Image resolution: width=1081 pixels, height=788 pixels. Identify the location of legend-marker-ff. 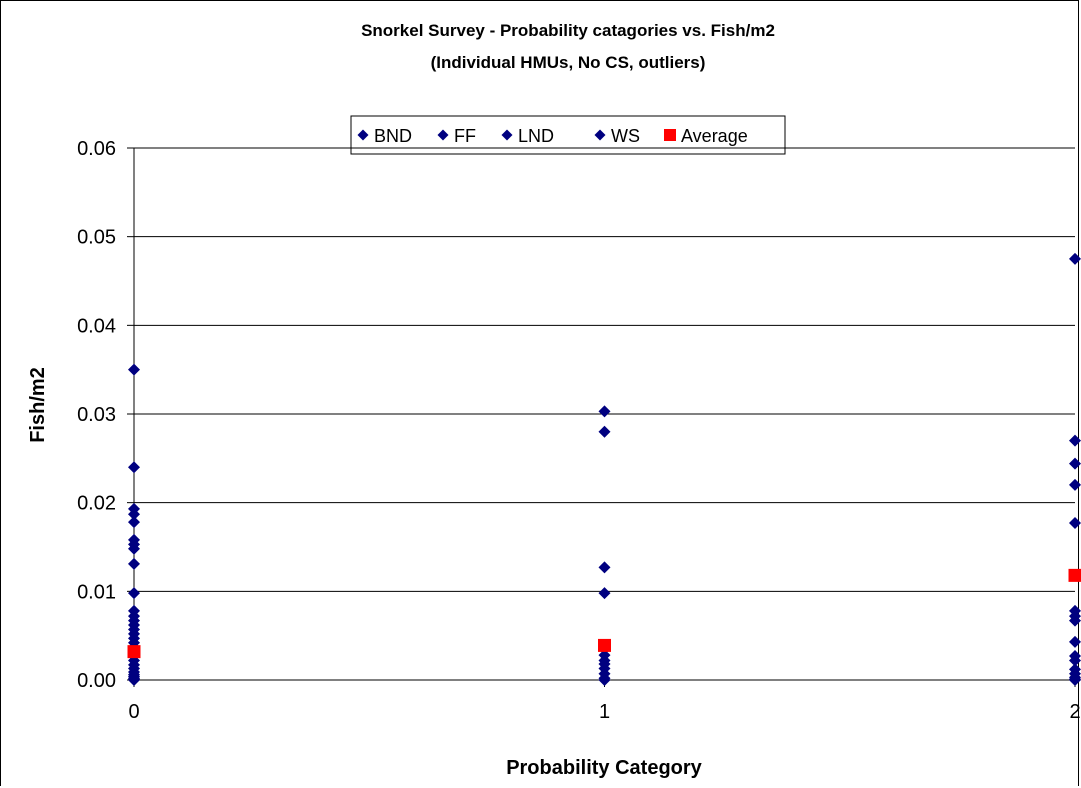
(443, 135).